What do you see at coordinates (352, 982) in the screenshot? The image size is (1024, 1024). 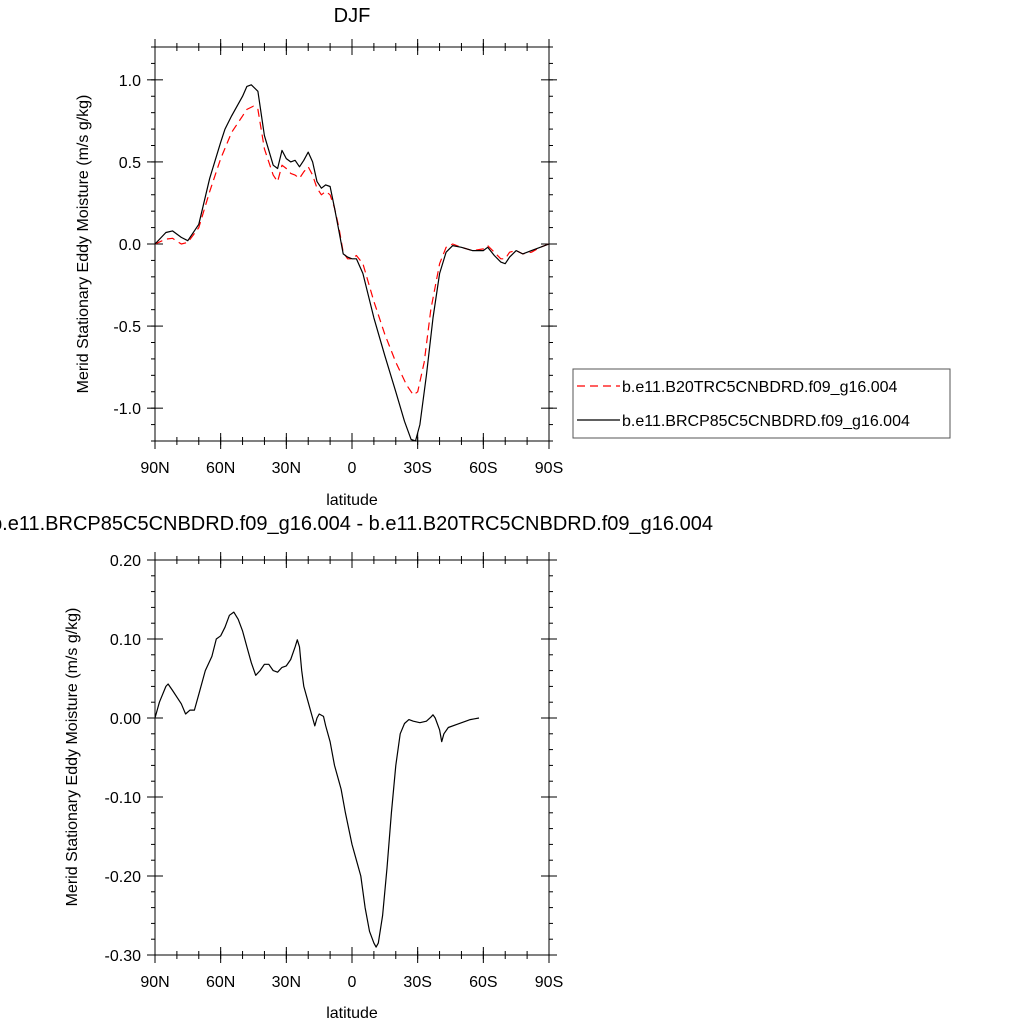 I see `bottom-x-tick-label: 0` at bounding box center [352, 982].